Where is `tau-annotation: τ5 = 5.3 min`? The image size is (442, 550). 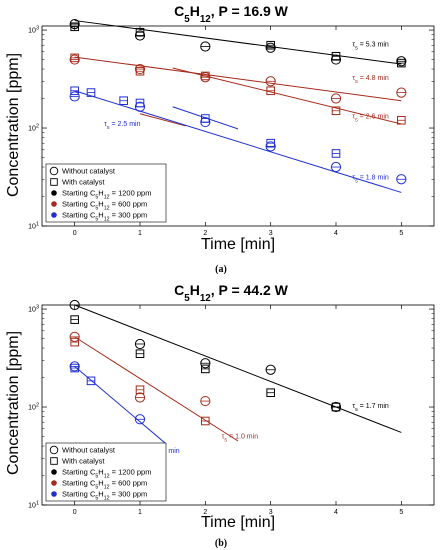
tau-annotation: τ5 = 5.3 min is located at coordinates (370, 46).